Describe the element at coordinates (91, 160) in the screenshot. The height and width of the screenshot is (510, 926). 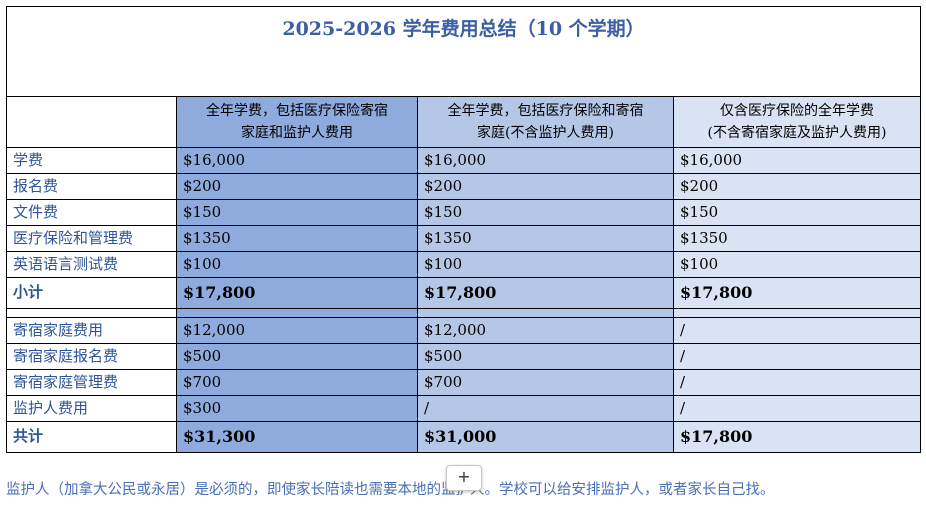
I see `row-label: 学费` at that location.